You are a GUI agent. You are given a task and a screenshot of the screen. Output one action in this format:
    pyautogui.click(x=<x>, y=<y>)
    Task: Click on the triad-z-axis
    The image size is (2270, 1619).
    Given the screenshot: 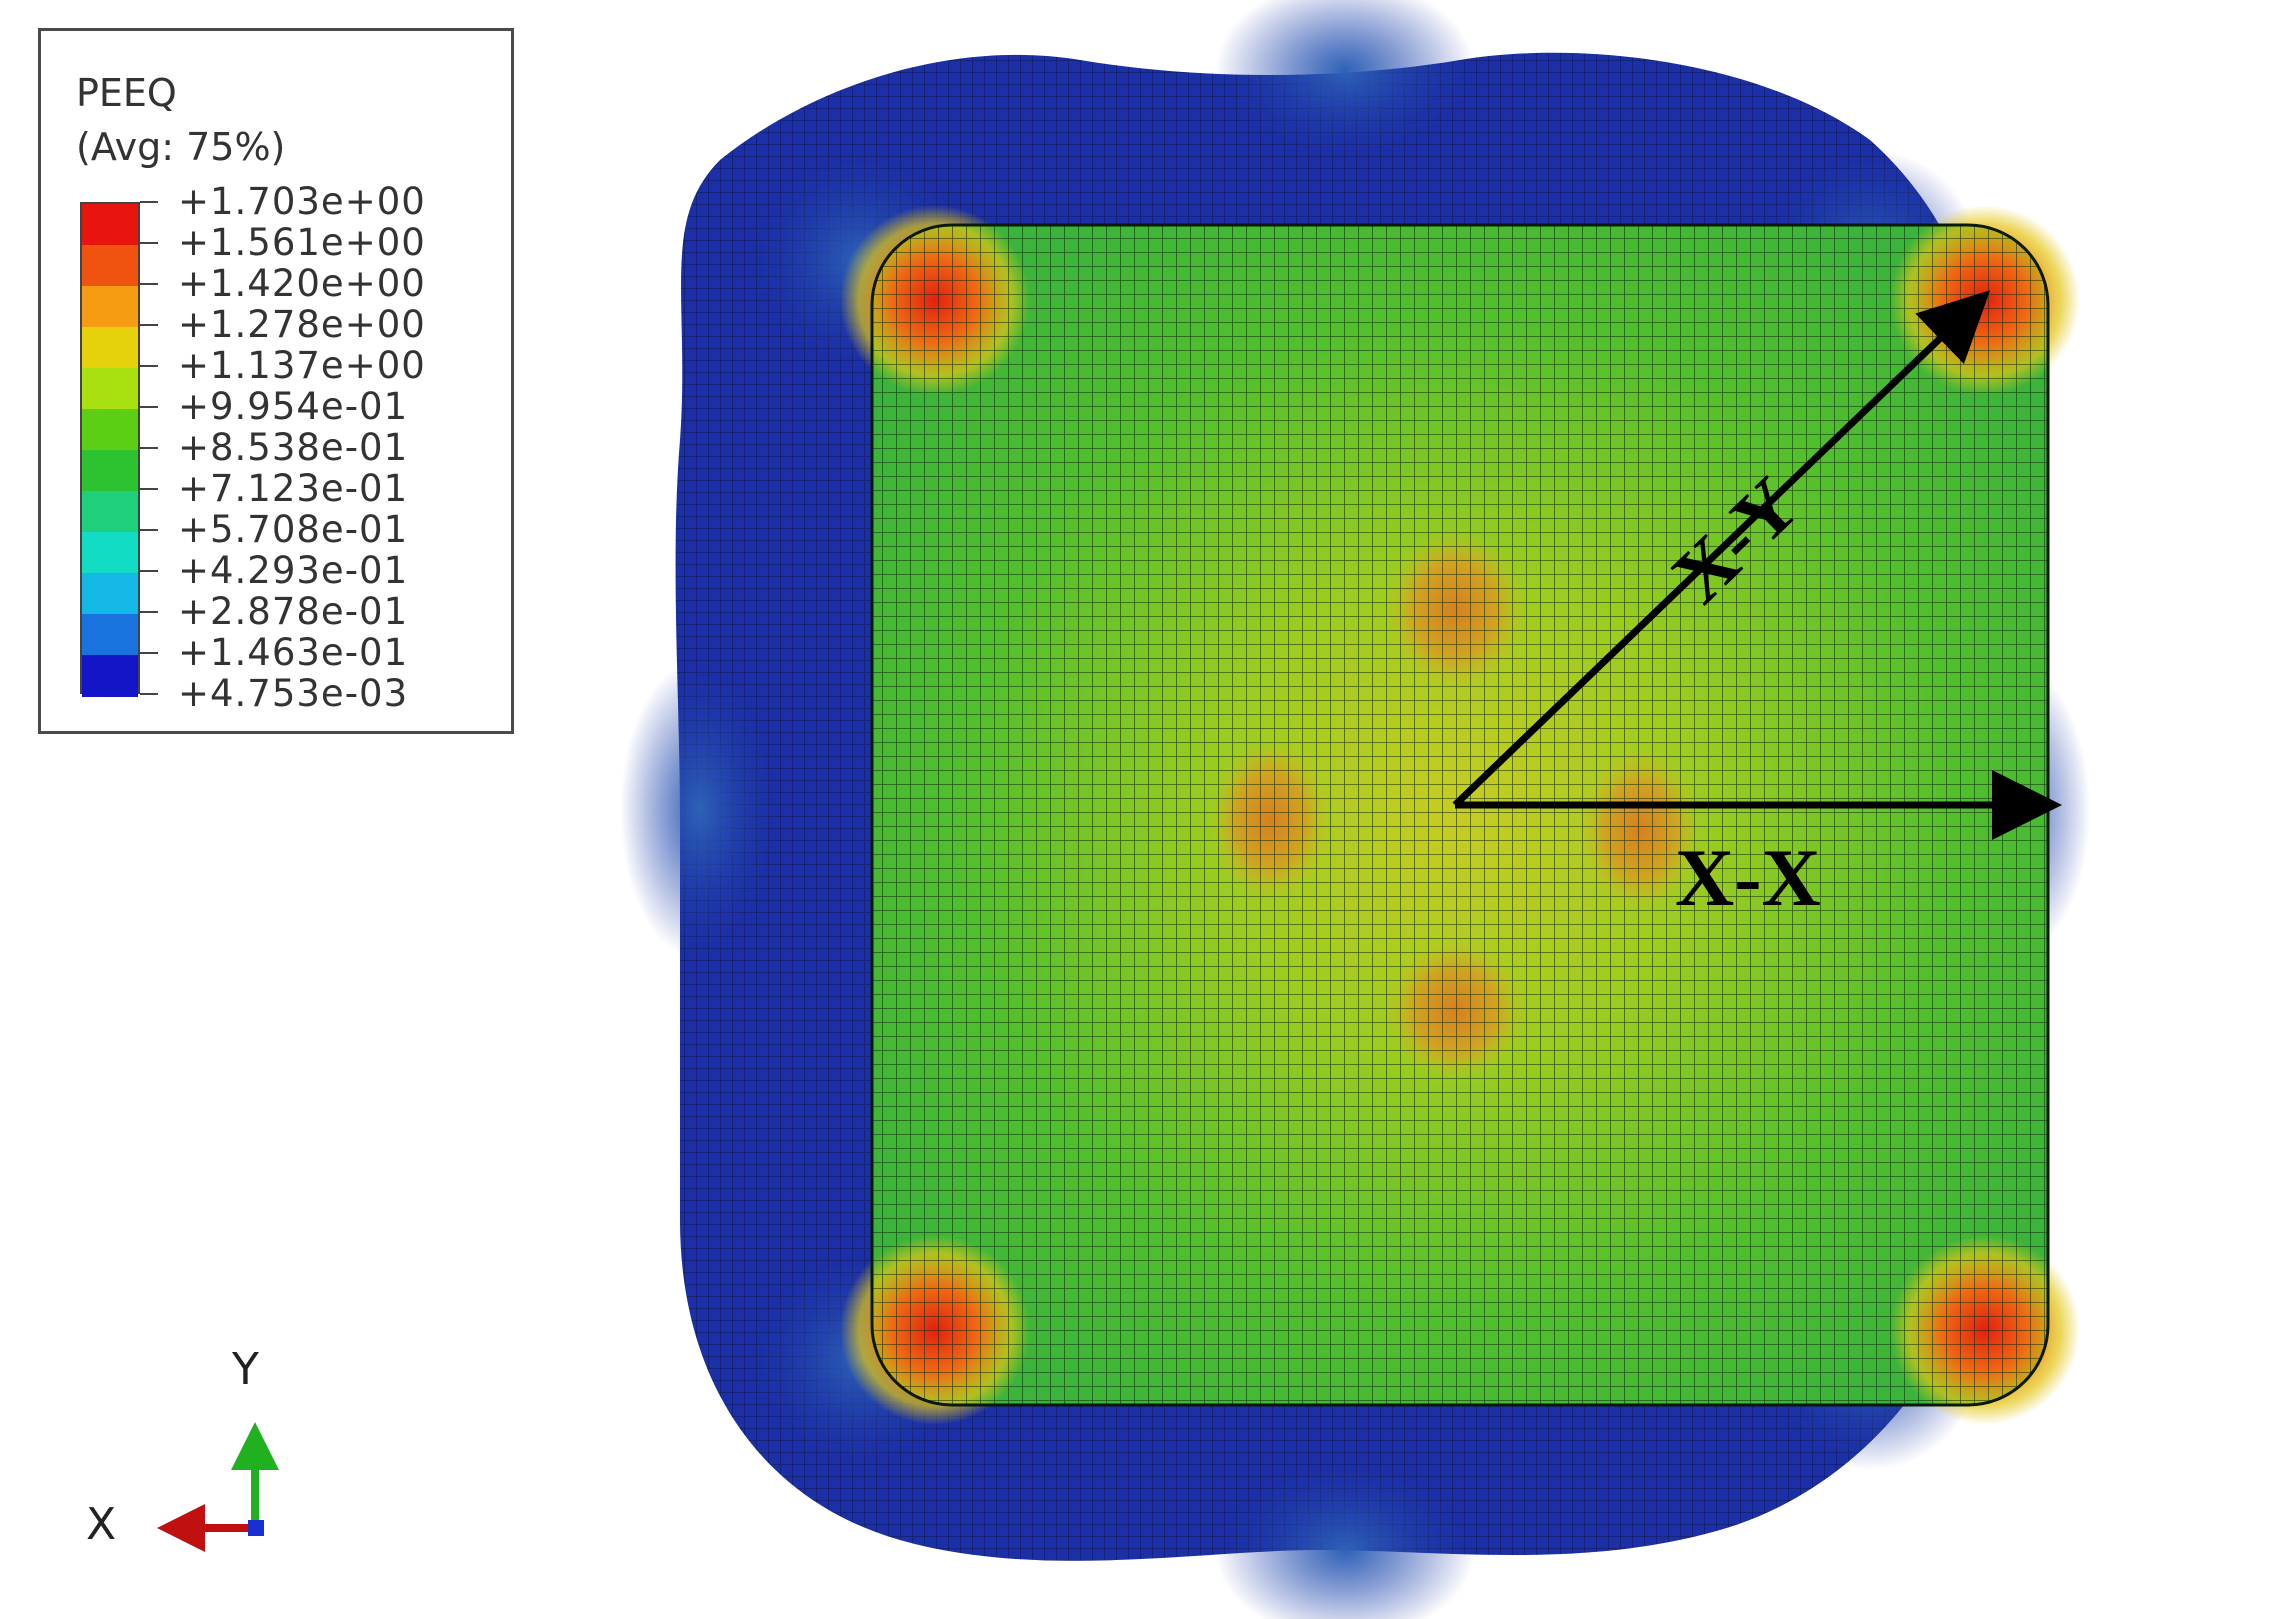 What is the action you would take?
    pyautogui.click(x=256, y=1528)
    